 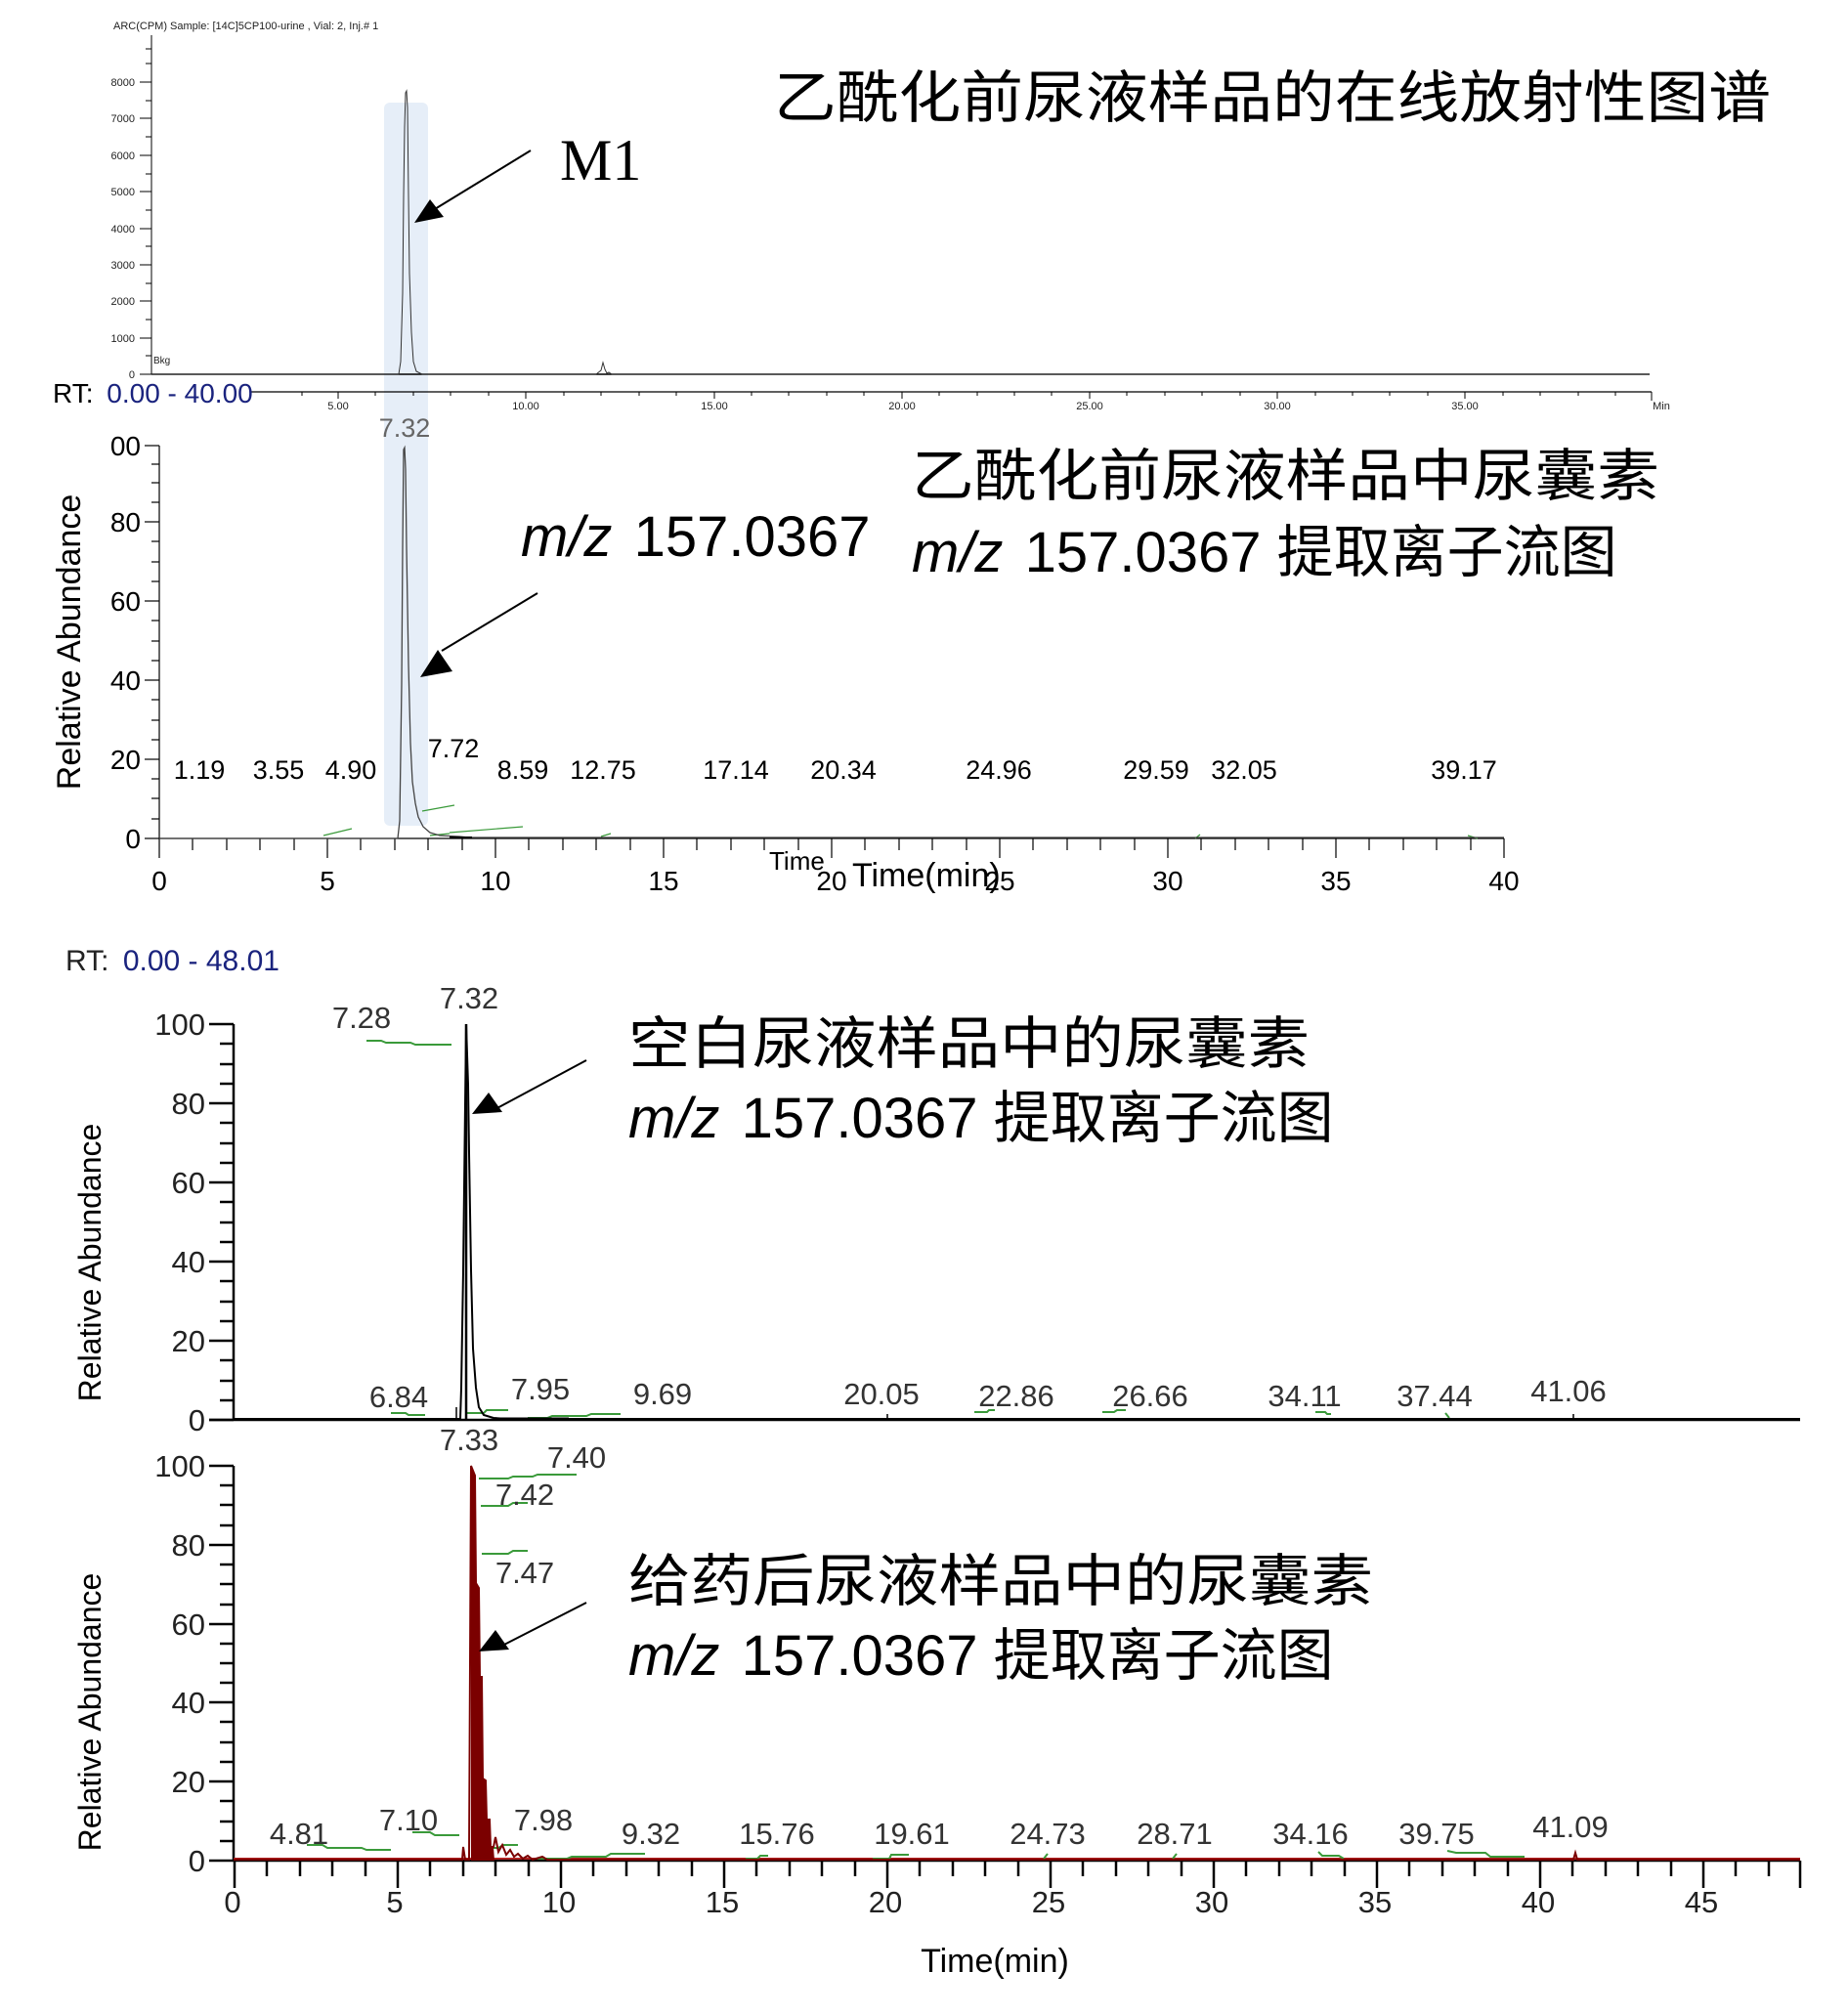 I want to click on panel4-y-tick-labels: 0 20 40 60 80 100, so click(x=179, y=1663).